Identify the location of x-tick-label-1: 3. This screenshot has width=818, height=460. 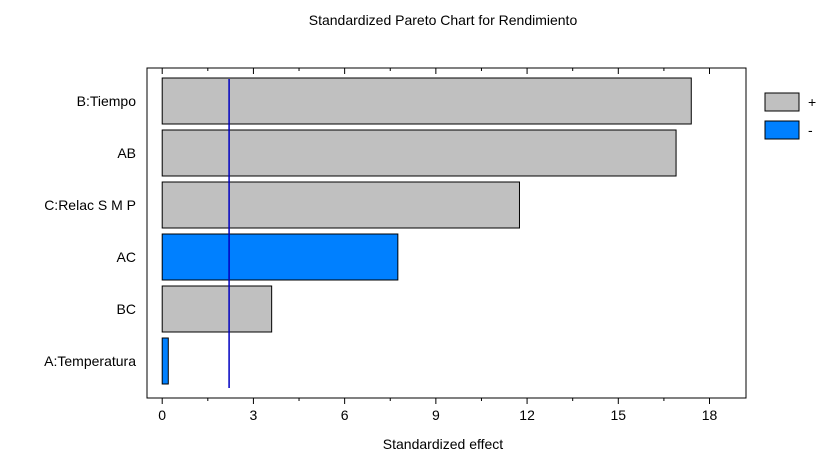
(254, 415).